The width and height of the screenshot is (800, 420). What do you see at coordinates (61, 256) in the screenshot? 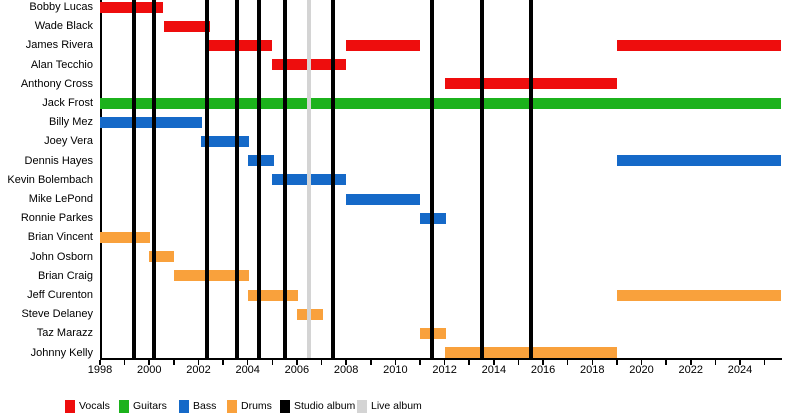
I see `member-label: John Osborn` at bounding box center [61, 256].